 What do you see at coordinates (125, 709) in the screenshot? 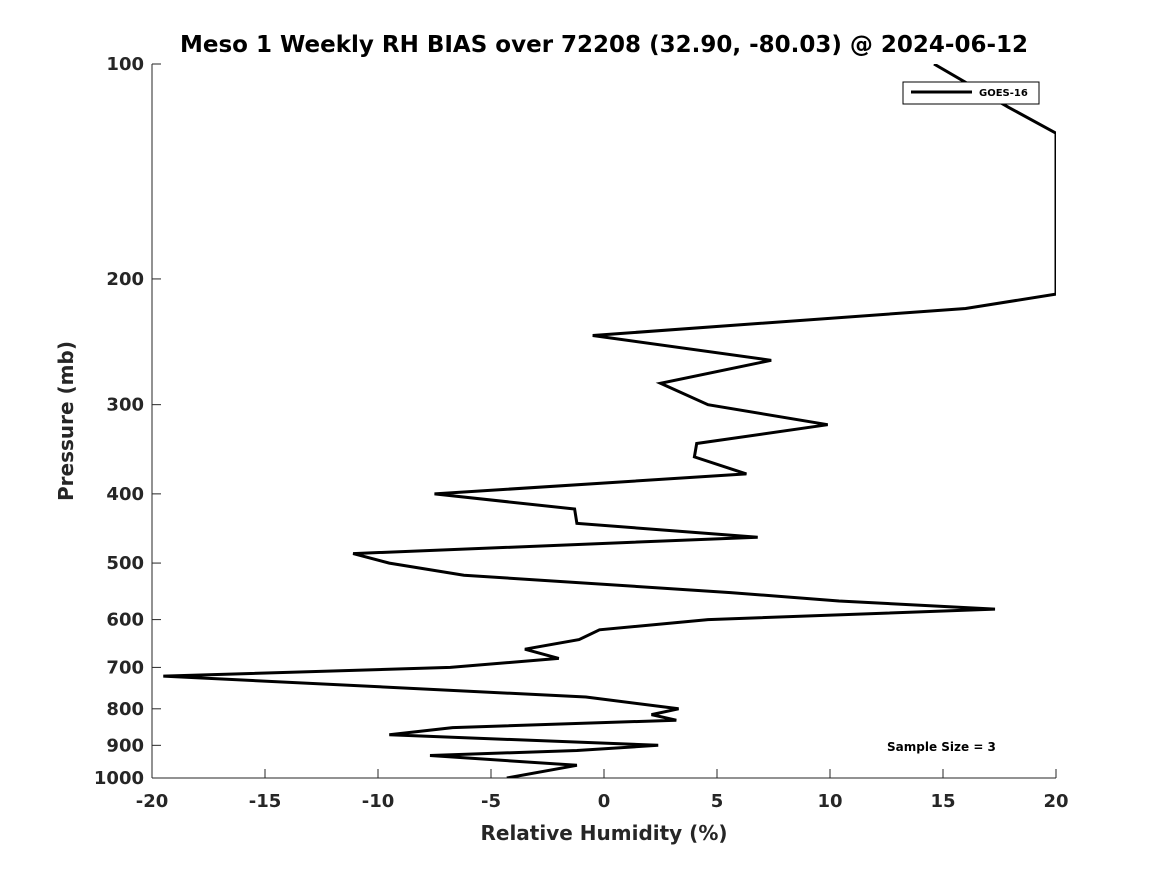
I see `y-tick-label: 800` at bounding box center [125, 709].